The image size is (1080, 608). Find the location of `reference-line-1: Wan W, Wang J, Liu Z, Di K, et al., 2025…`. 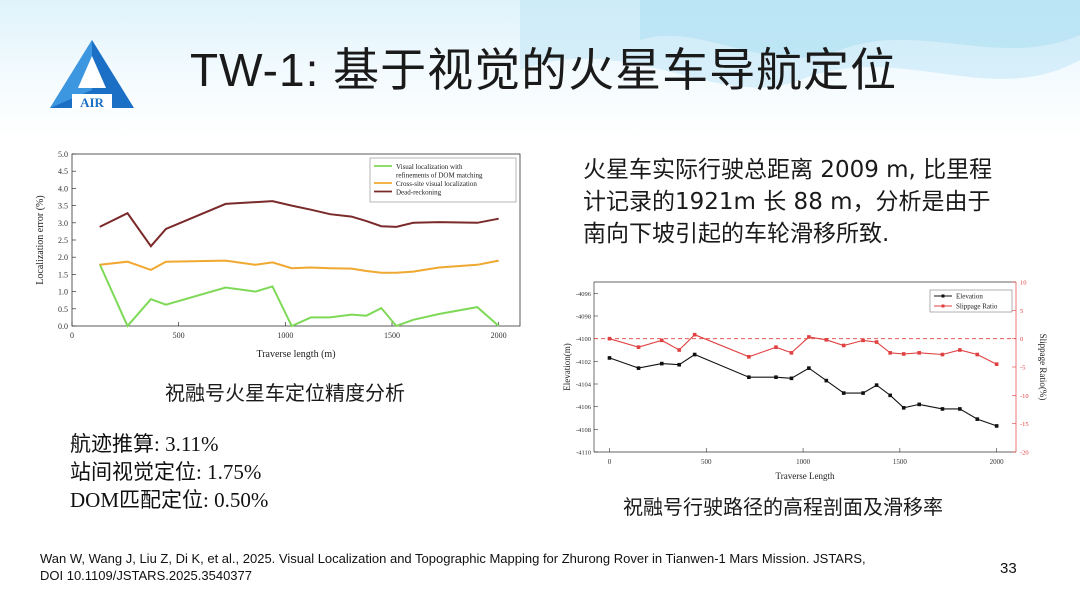

reference-line-1: Wan W, Wang J, Liu Z, Di K, et al., 2025… is located at coordinates (453, 558).